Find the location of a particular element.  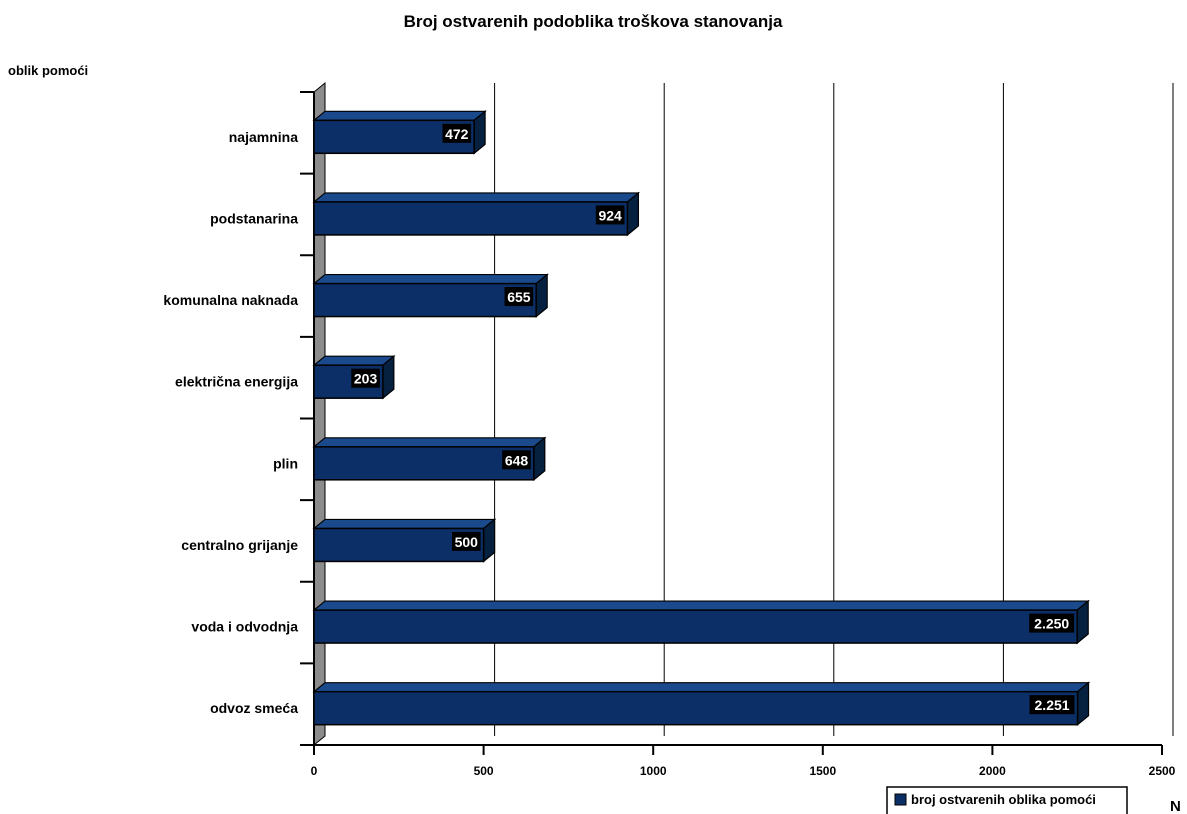

category-label: podstanarina is located at coordinates (254, 218).